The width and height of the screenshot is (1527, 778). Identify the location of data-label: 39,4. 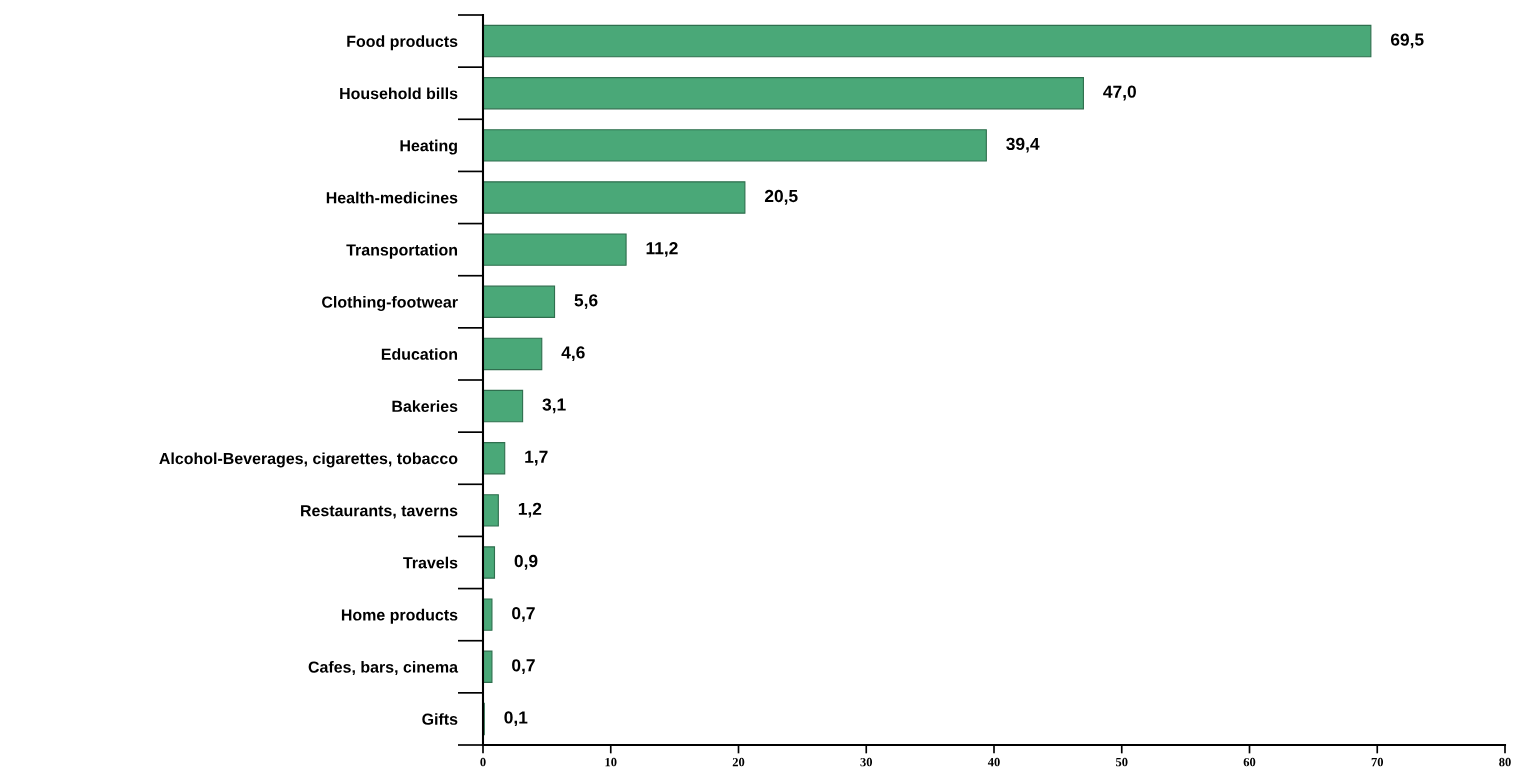
(1023, 145).